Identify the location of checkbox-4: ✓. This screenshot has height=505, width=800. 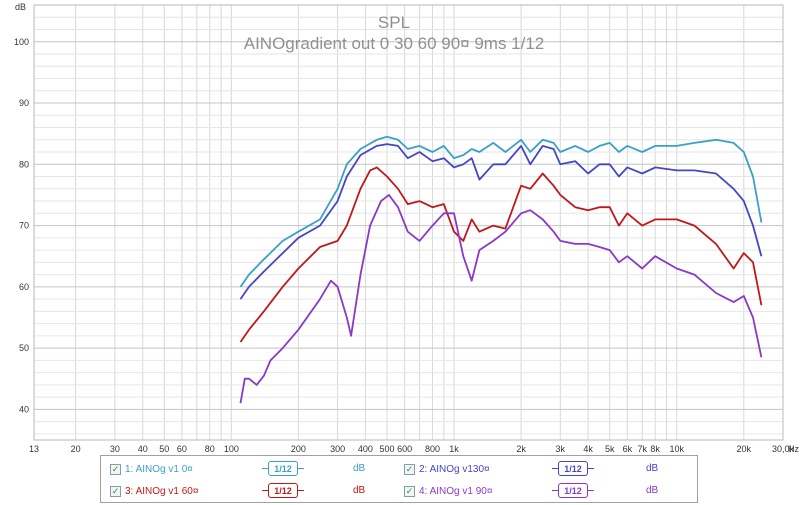
(409, 491).